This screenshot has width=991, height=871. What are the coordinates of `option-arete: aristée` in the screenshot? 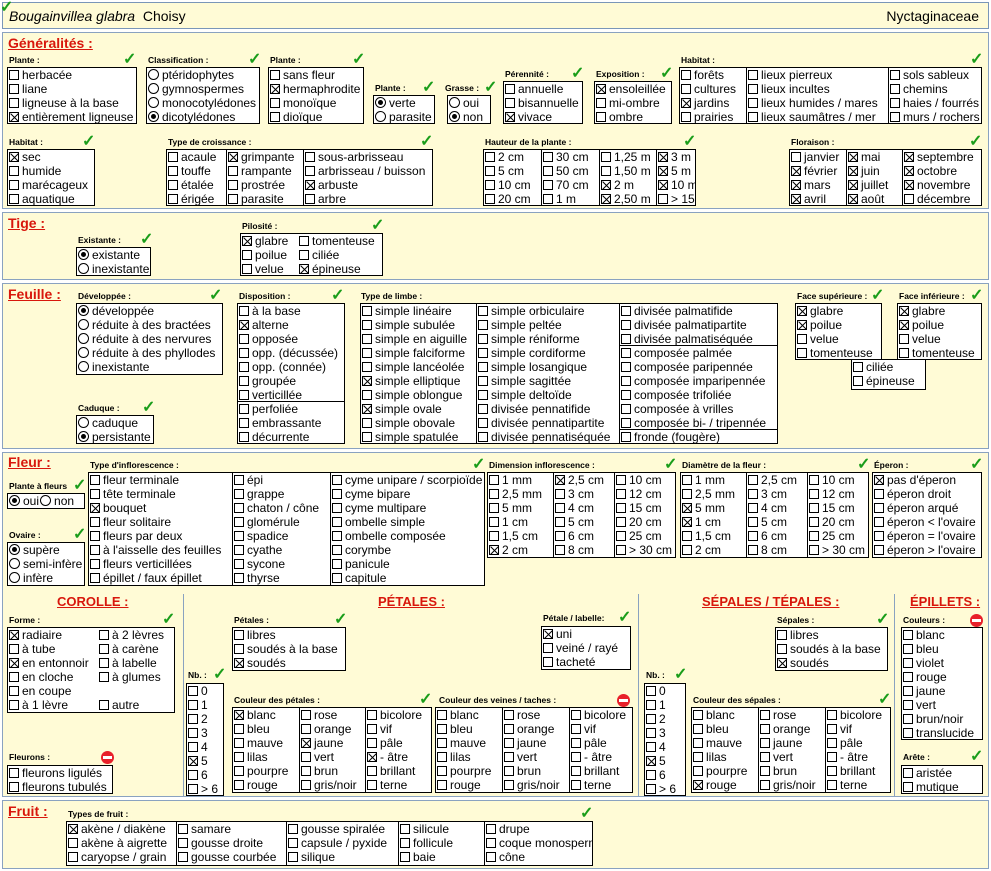 It's located at (942, 773).